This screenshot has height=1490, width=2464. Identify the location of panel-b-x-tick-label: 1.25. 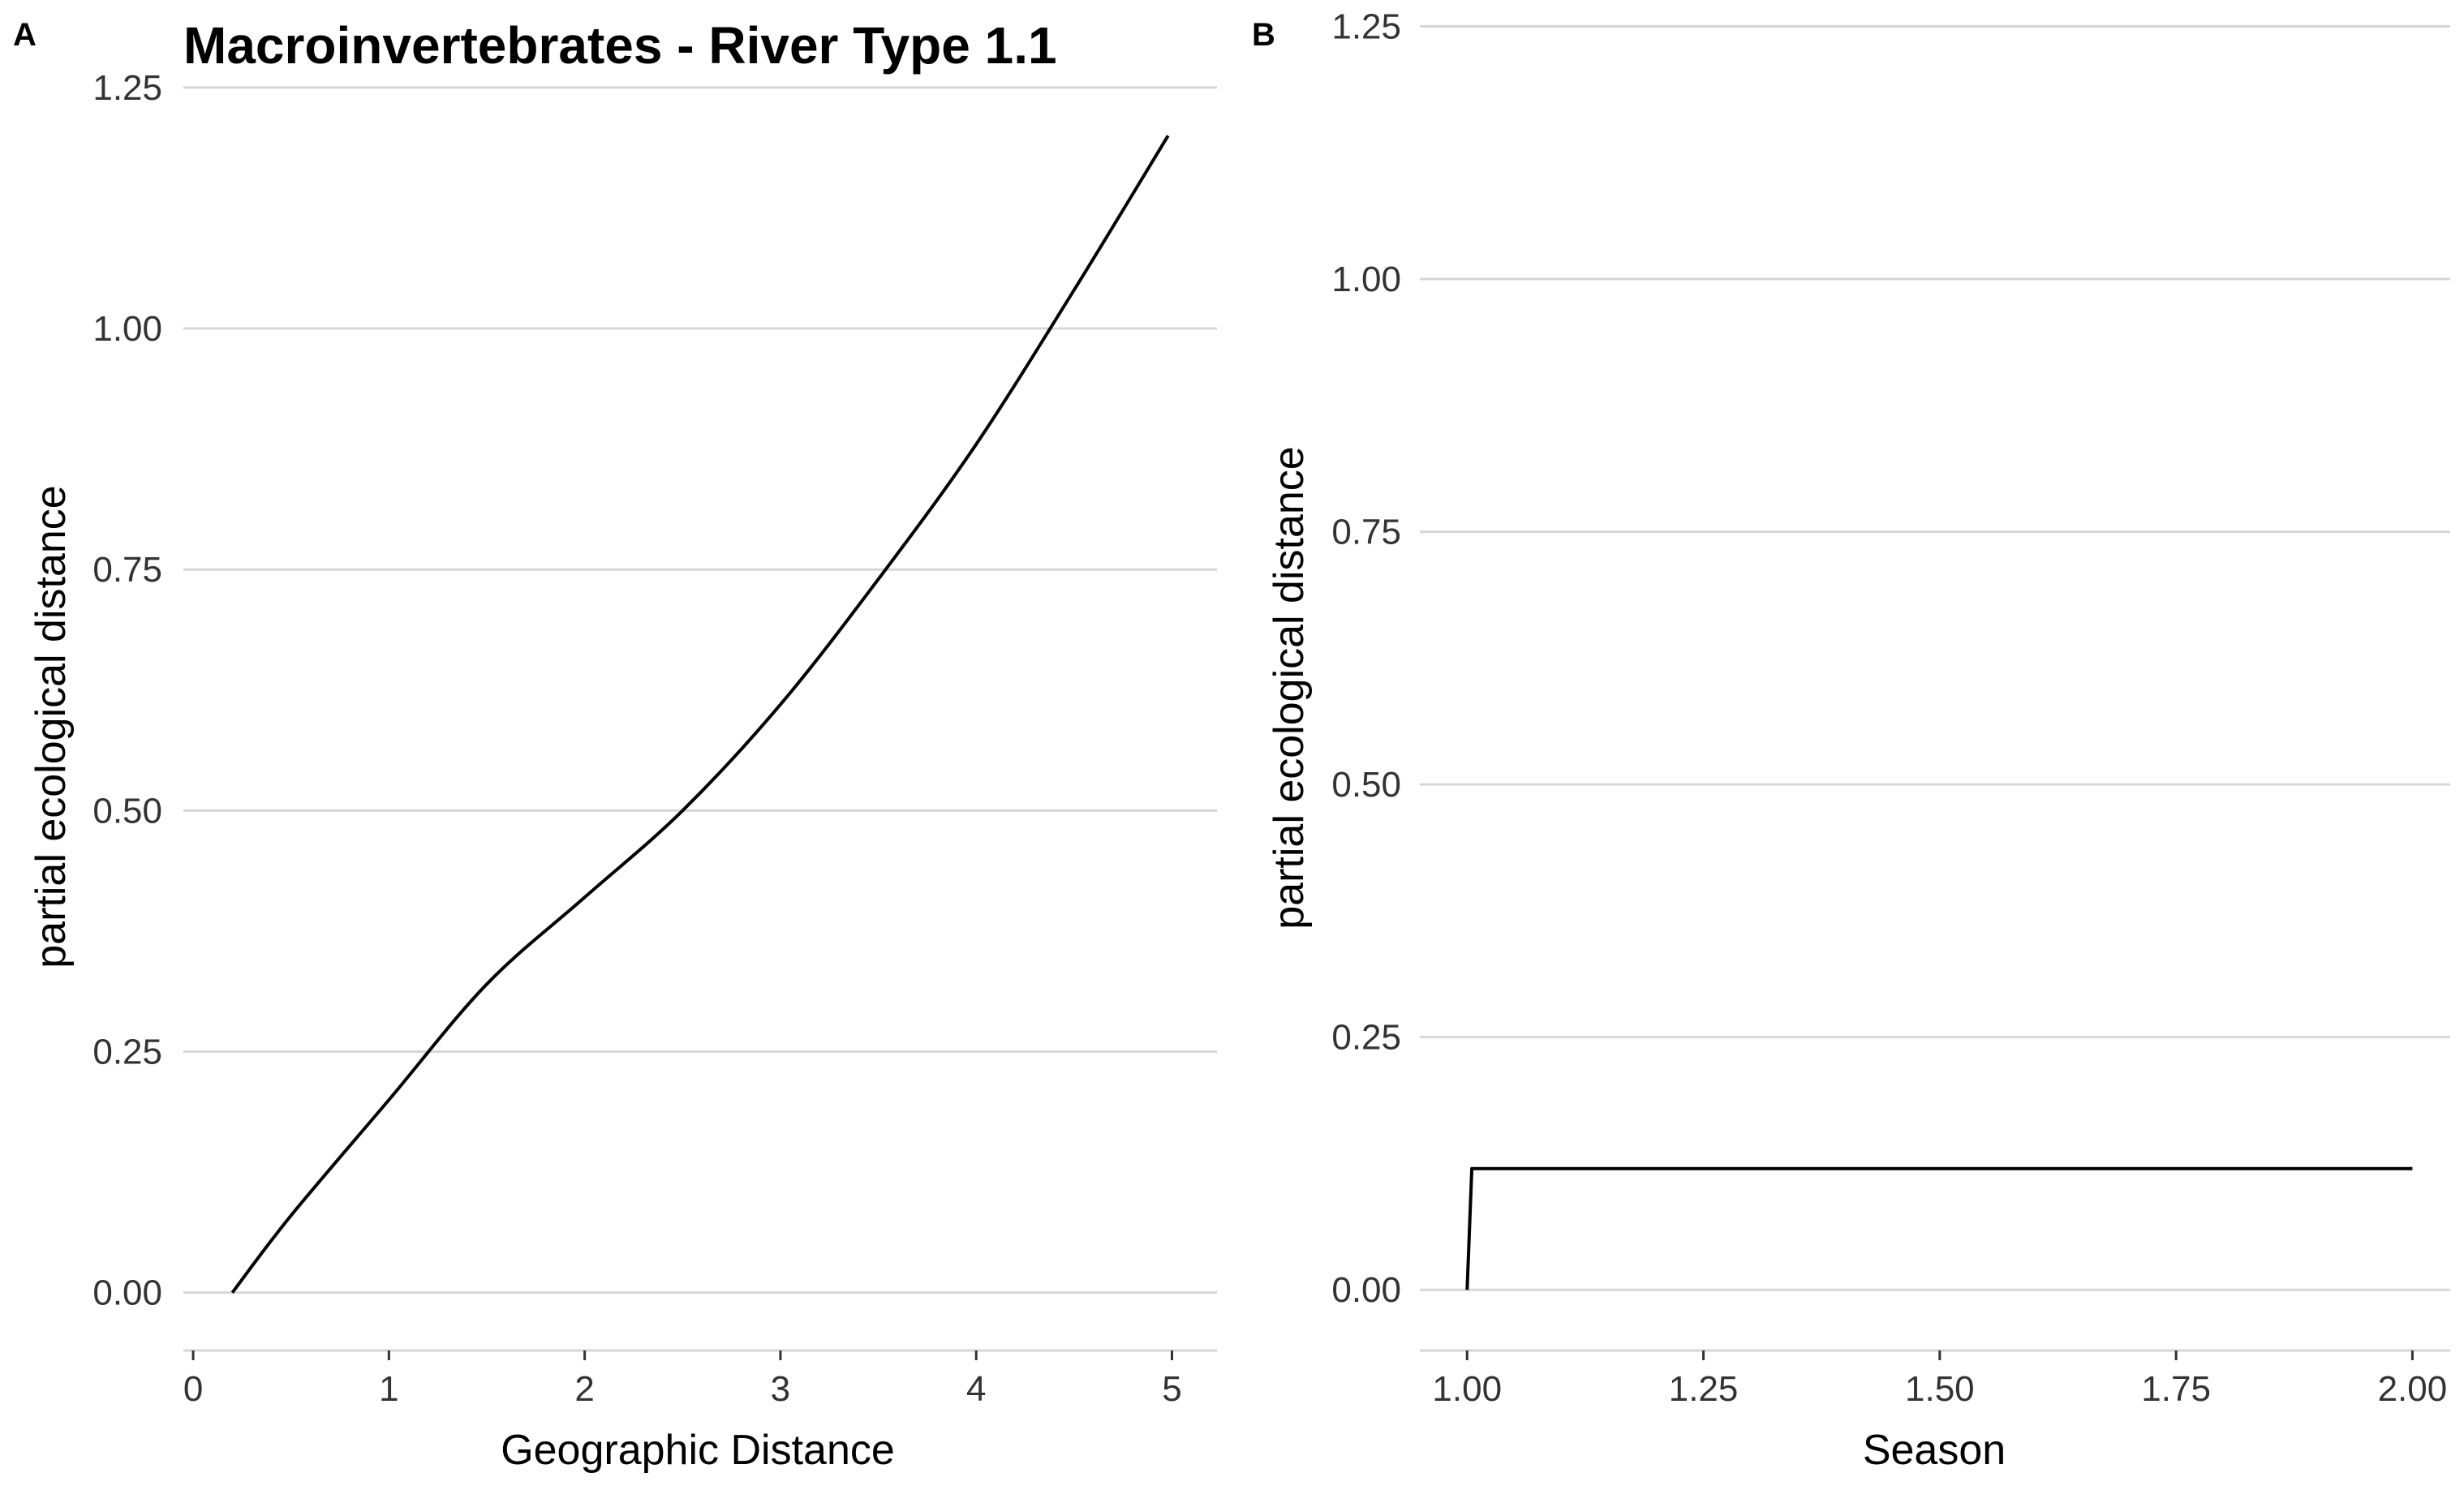
(1704, 1389).